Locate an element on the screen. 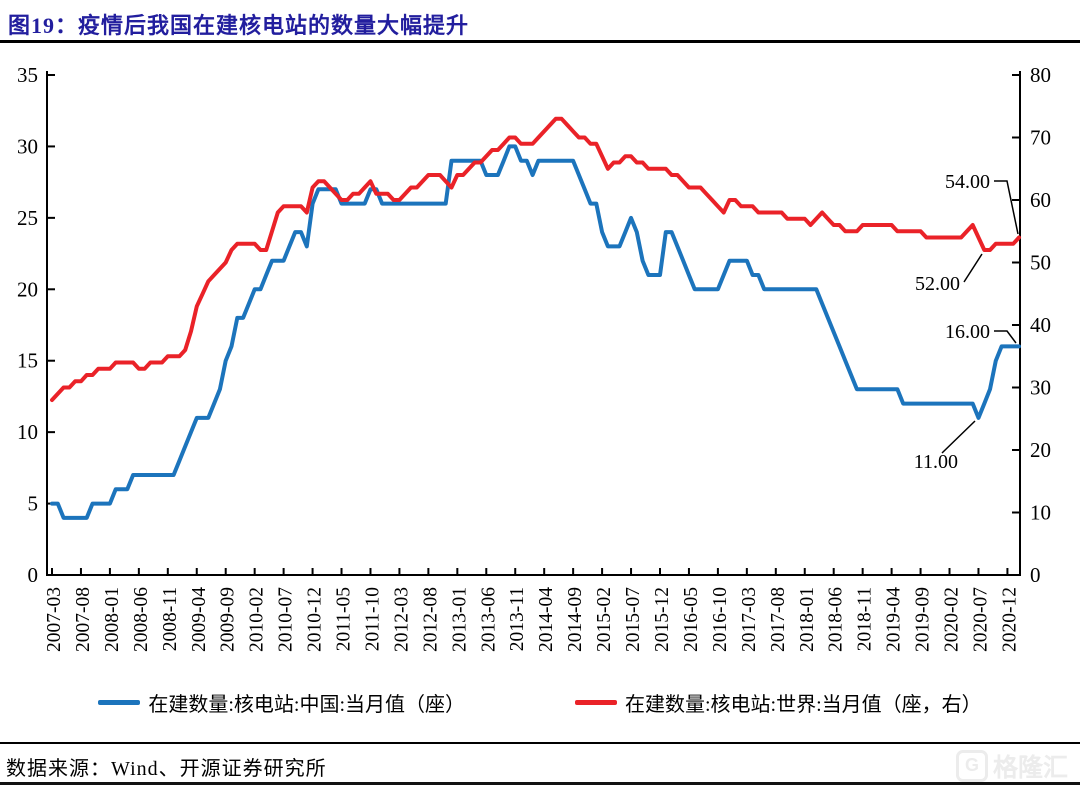 This screenshot has height=785, width=1080. data-source-note: 数据来源：Wind、开源证券研究所 is located at coordinates (166, 769).